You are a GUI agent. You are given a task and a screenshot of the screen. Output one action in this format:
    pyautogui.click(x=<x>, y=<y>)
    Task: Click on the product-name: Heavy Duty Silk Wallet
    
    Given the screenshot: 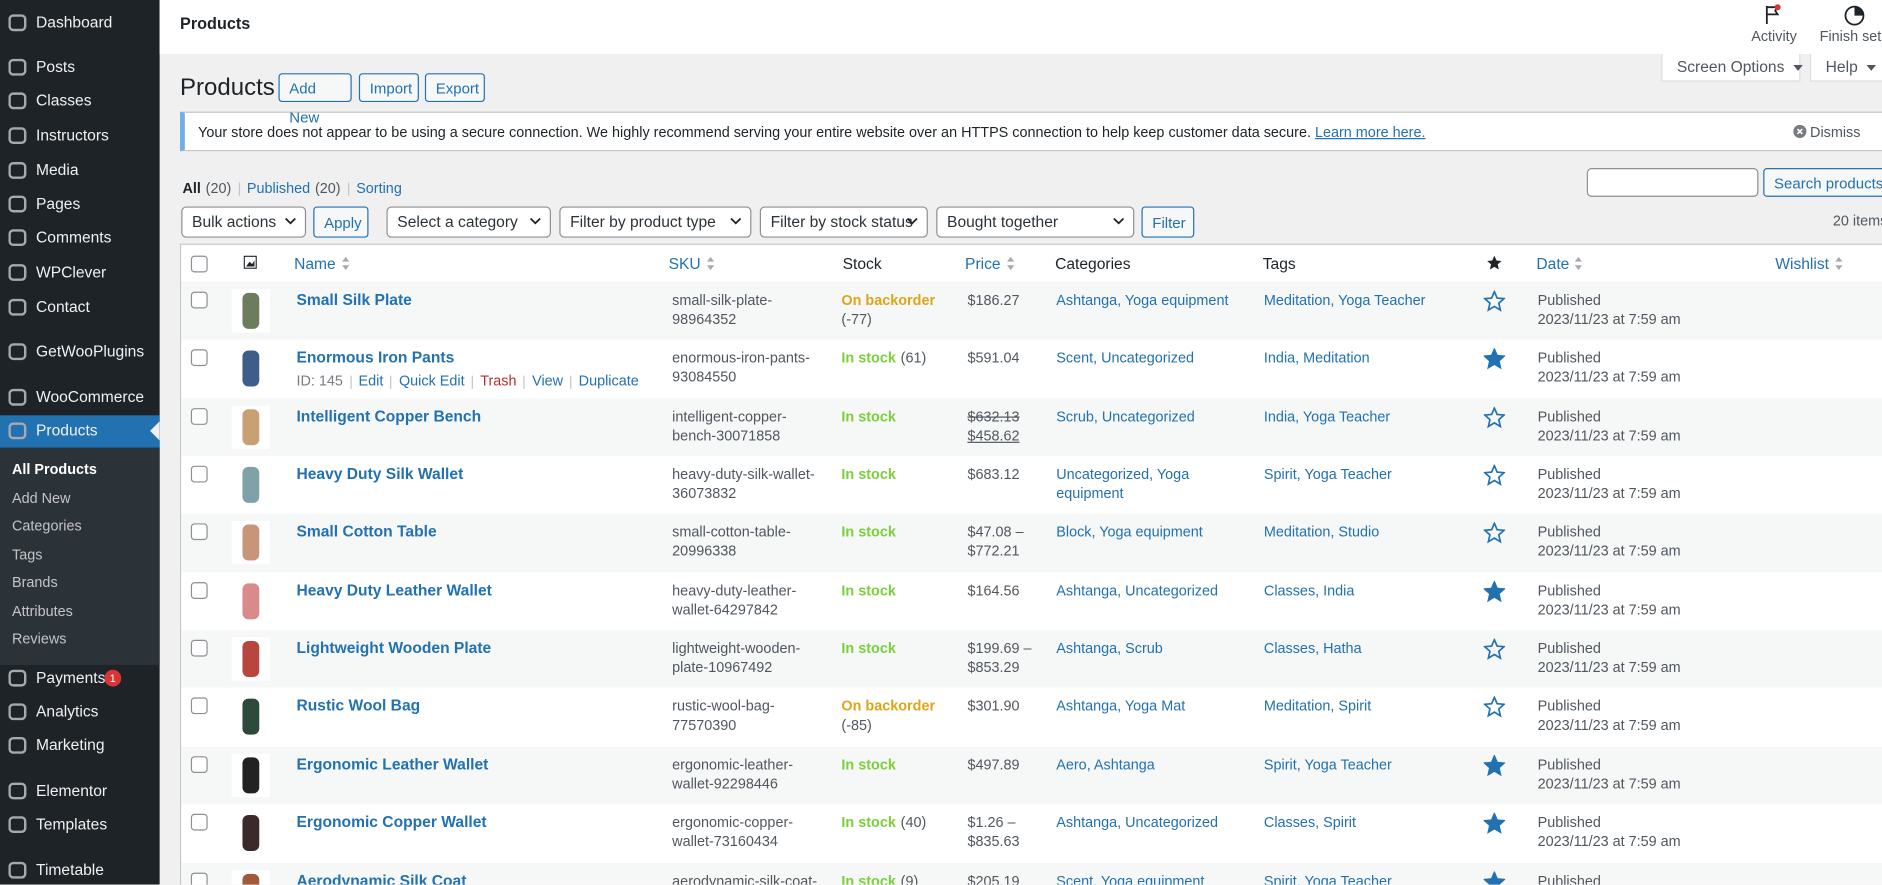 What is the action you would take?
    pyautogui.click(x=379, y=474)
    